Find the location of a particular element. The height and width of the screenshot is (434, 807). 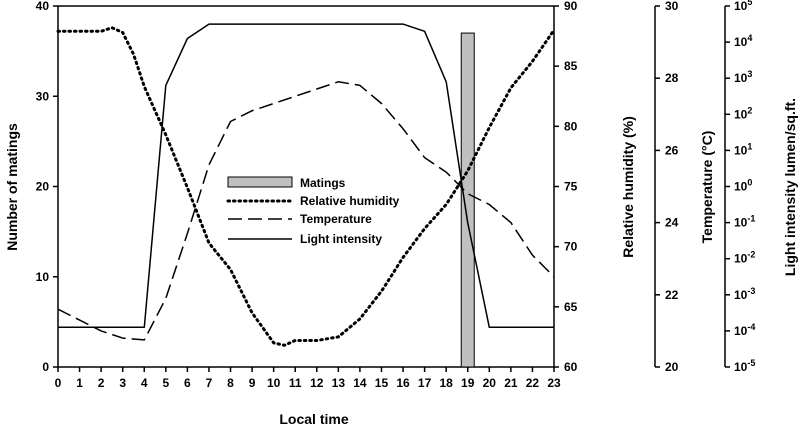

temperature-tick-label: 28 is located at coordinates (672, 78).